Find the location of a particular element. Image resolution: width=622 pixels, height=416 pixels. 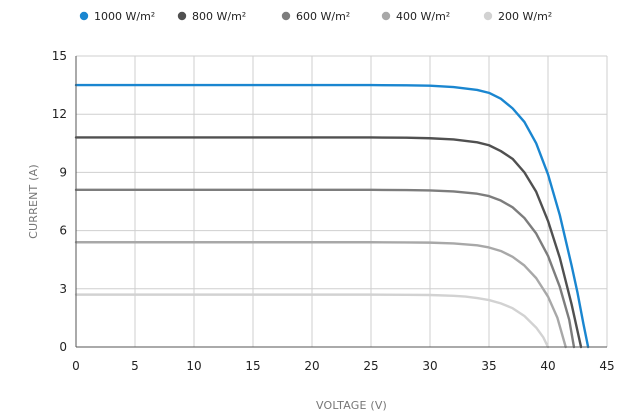

x-tick-label: 15 is located at coordinates (252, 366).